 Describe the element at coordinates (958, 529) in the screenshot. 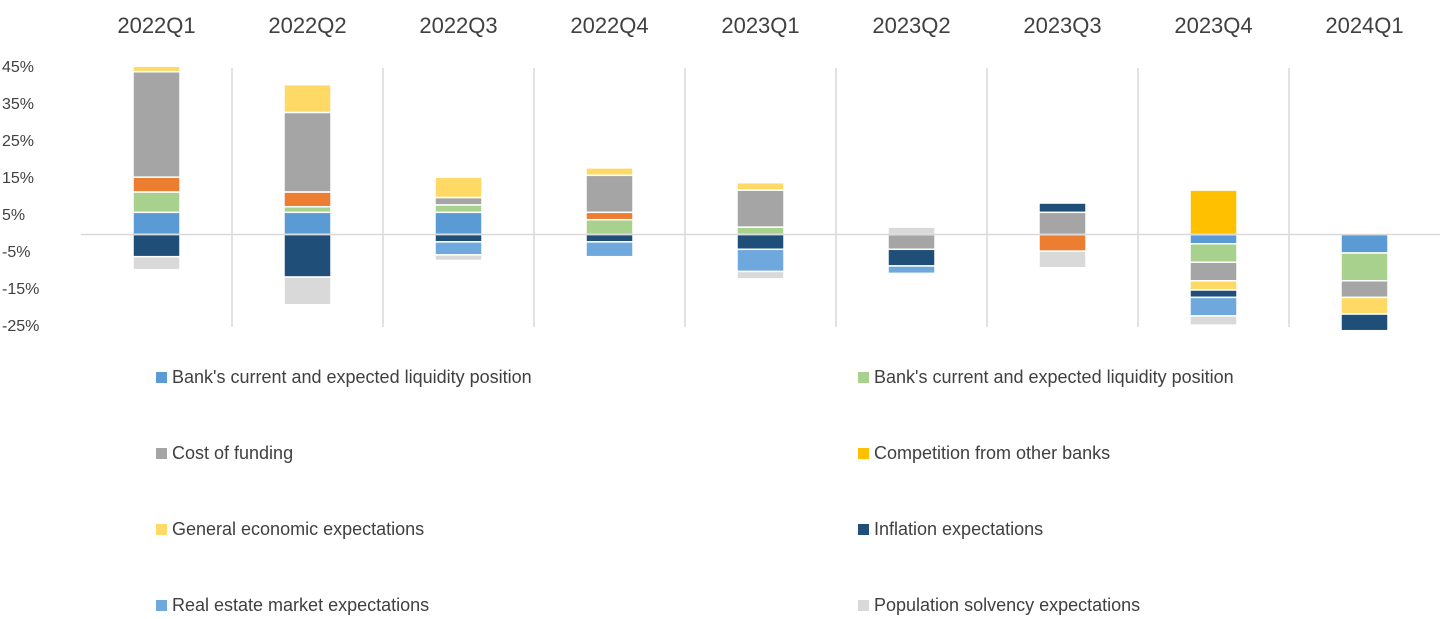

I see `legend-label: Inflation expectations` at that location.